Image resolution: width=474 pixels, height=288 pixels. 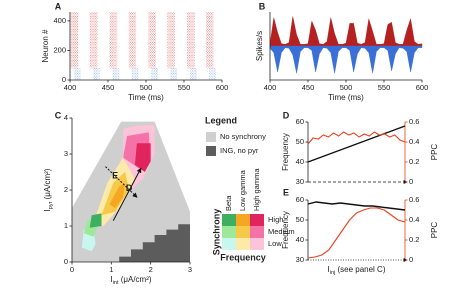 I want to click on label-part: (see panel C), so click(x=360, y=269).